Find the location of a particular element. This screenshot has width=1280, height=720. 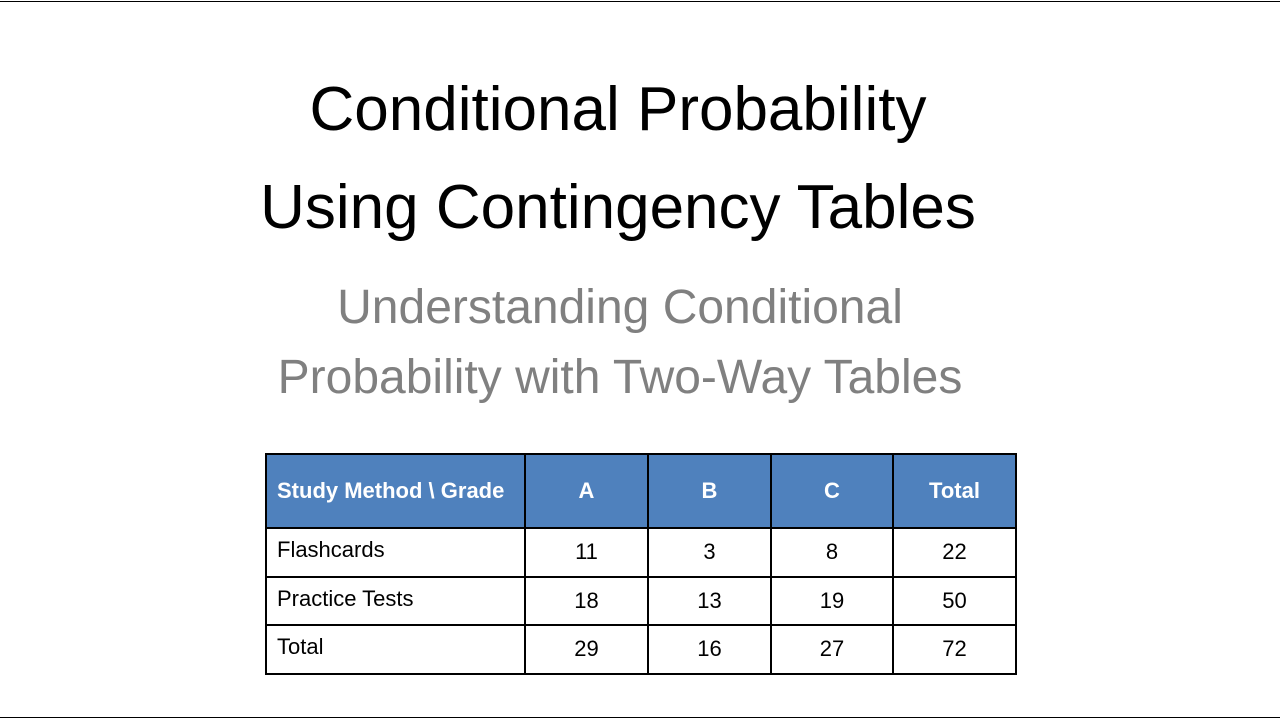

table-cell: 13 is located at coordinates (709, 600).